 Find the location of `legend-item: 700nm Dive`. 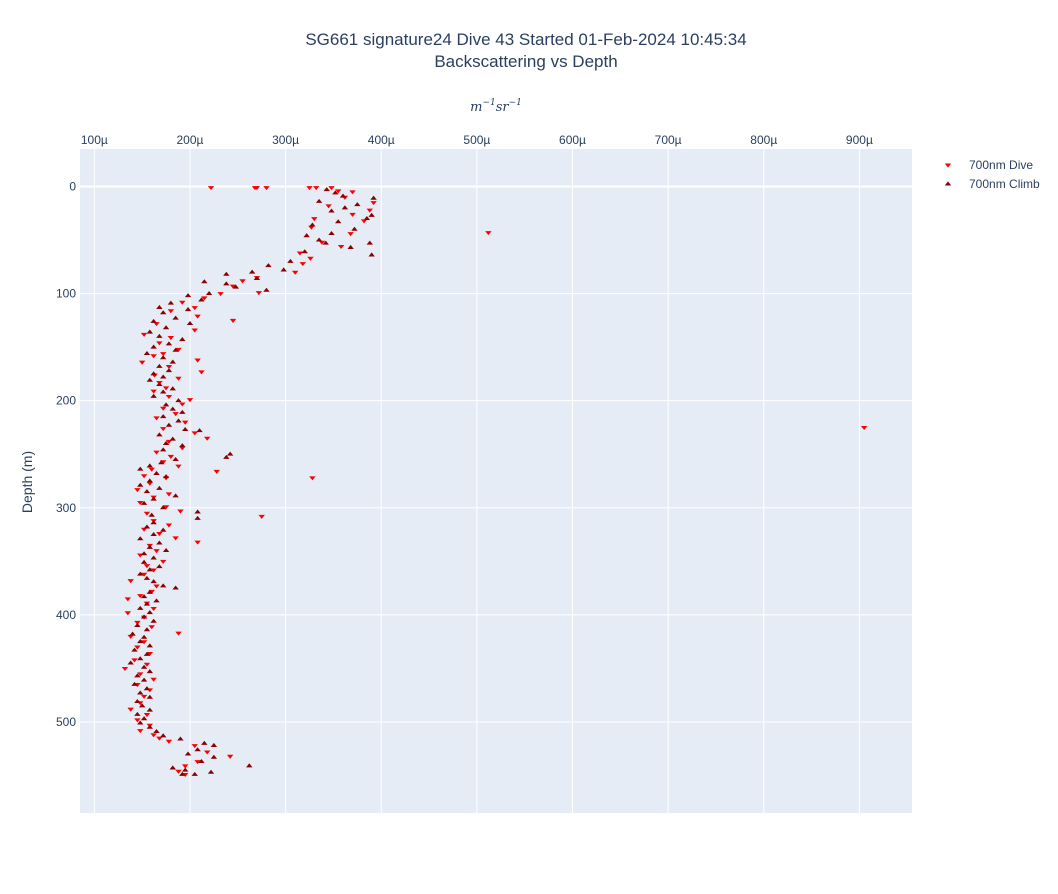

legend-item: 700nm Dive is located at coordinates (989, 165).